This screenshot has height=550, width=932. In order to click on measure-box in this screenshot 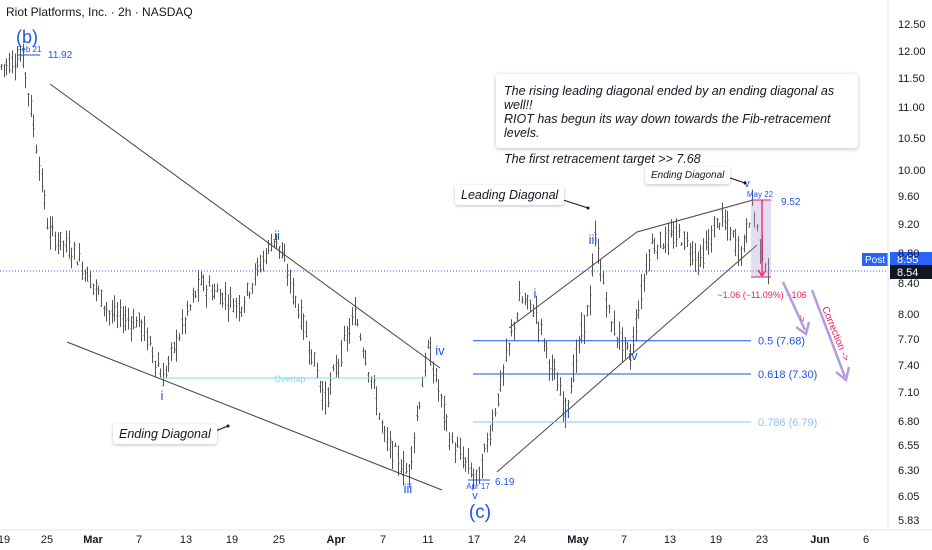, I will do `click(761, 238)`.